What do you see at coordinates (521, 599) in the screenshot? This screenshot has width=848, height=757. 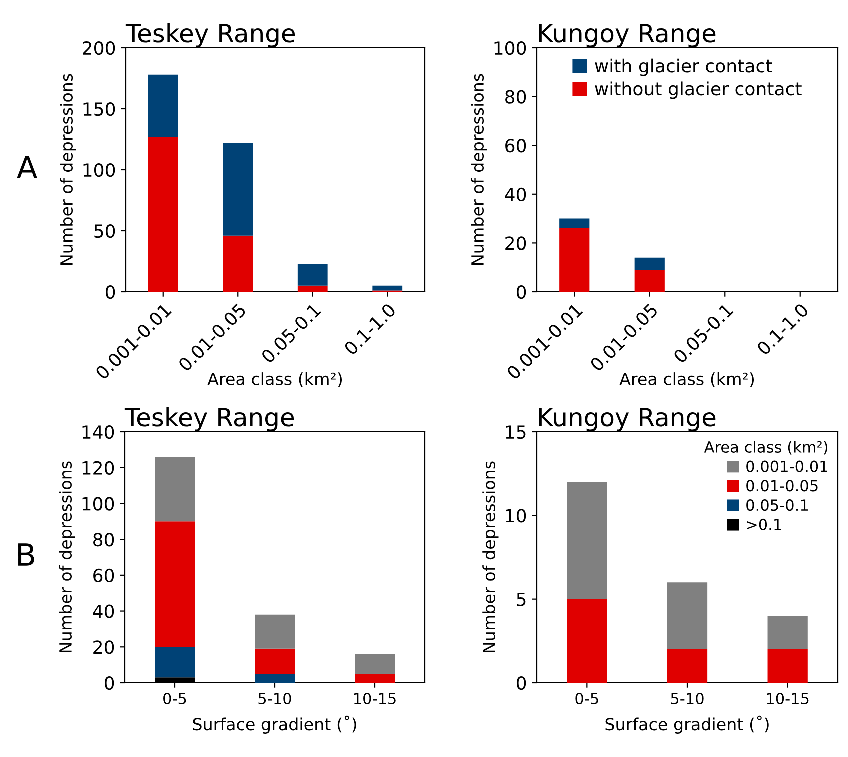 I see `y-tick-label: 5` at bounding box center [521, 599].